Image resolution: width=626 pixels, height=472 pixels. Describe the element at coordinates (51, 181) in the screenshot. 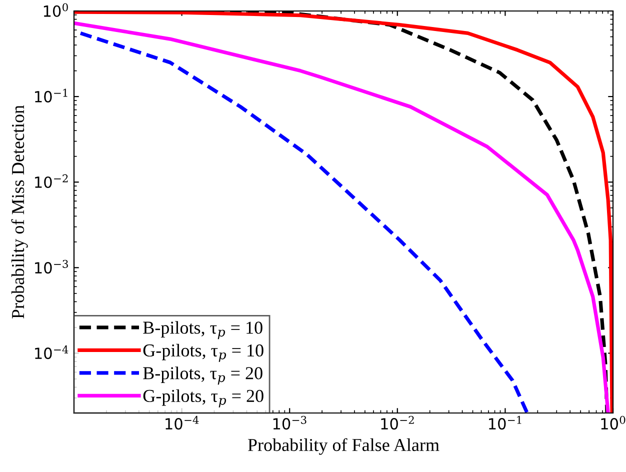

I see `y-tick-label: 10$^{−2}$` at that location.